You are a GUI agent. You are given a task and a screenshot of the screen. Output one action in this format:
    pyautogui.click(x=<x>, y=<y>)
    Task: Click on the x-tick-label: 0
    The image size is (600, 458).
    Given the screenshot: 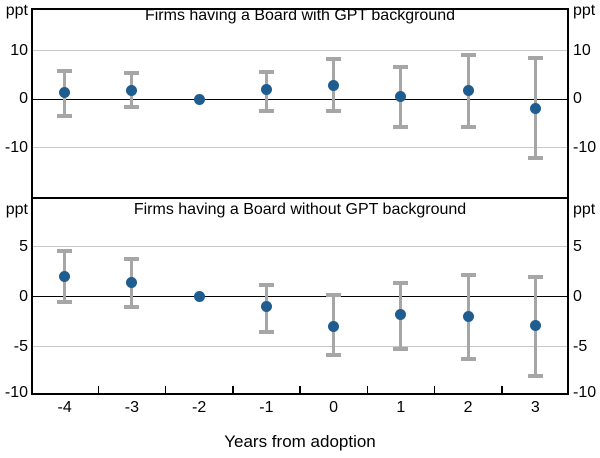 What is the action you would take?
    pyautogui.click(x=334, y=407)
    